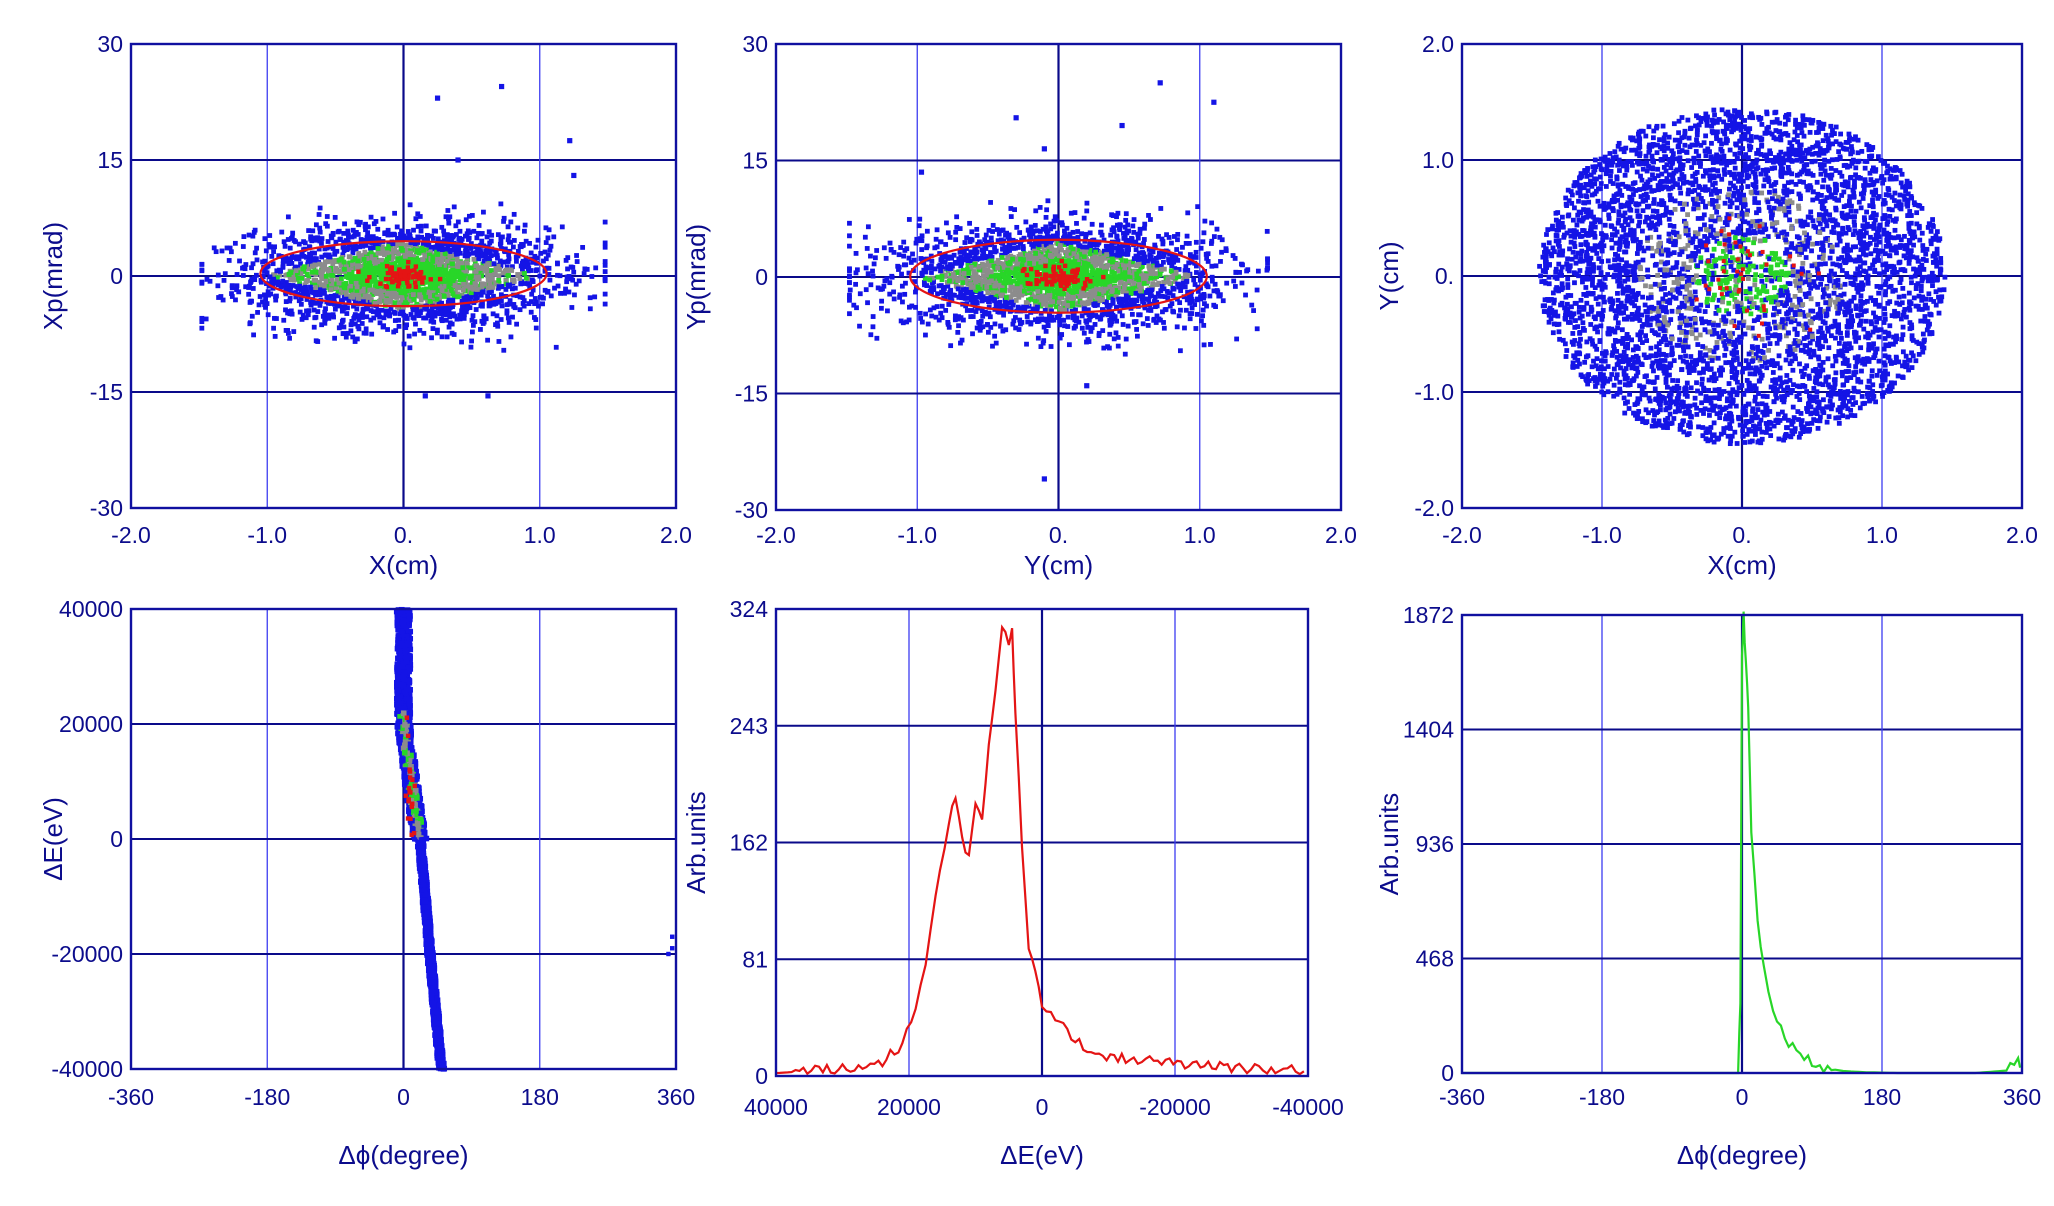 The width and height of the screenshot is (2054, 1206). Describe the element at coordinates (403, 535) in the screenshot. I see `x-tick-label: 0.` at that location.